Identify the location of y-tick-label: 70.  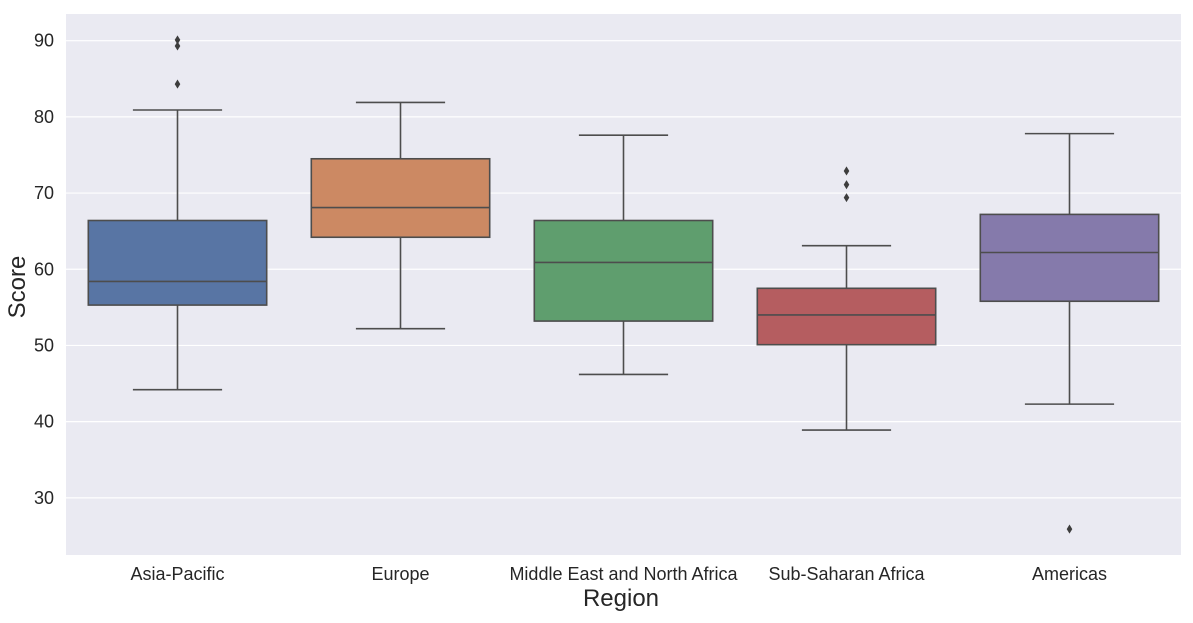
(44, 193).